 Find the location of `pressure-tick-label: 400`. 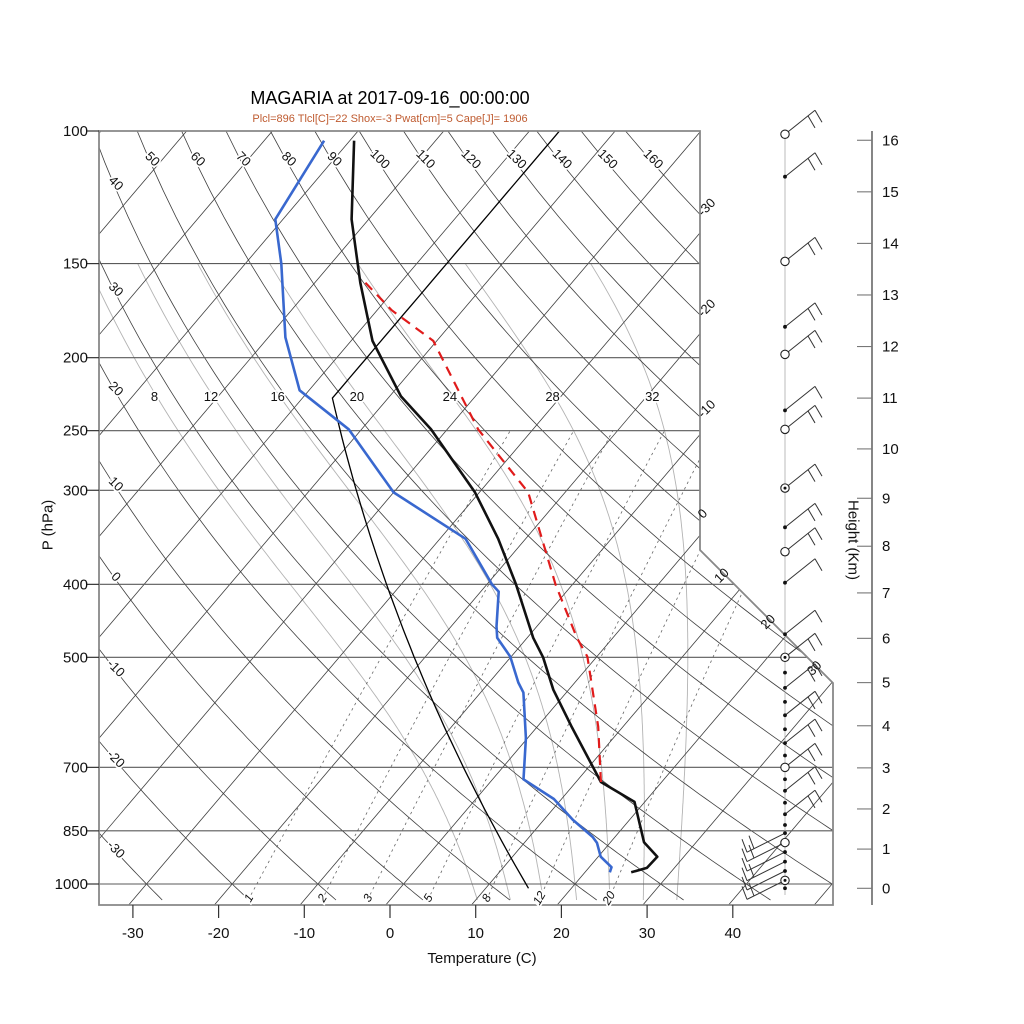

pressure-tick-label: 400 is located at coordinates (75, 584).